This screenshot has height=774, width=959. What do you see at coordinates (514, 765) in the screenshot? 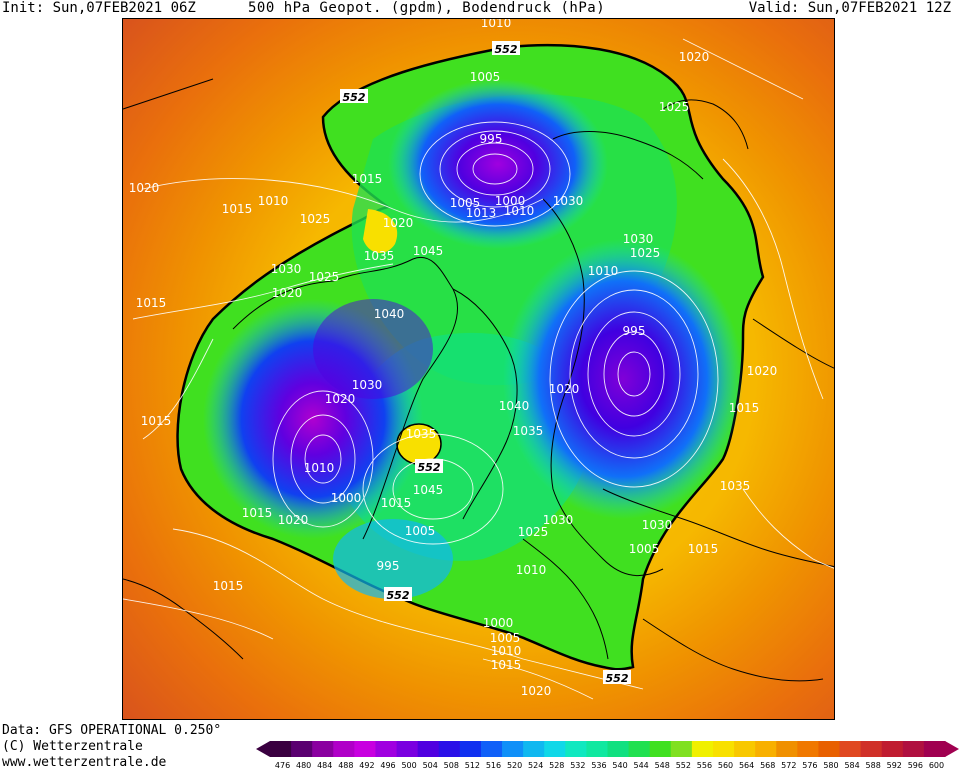
I see `colorbar-tick-label: 520` at bounding box center [514, 765].